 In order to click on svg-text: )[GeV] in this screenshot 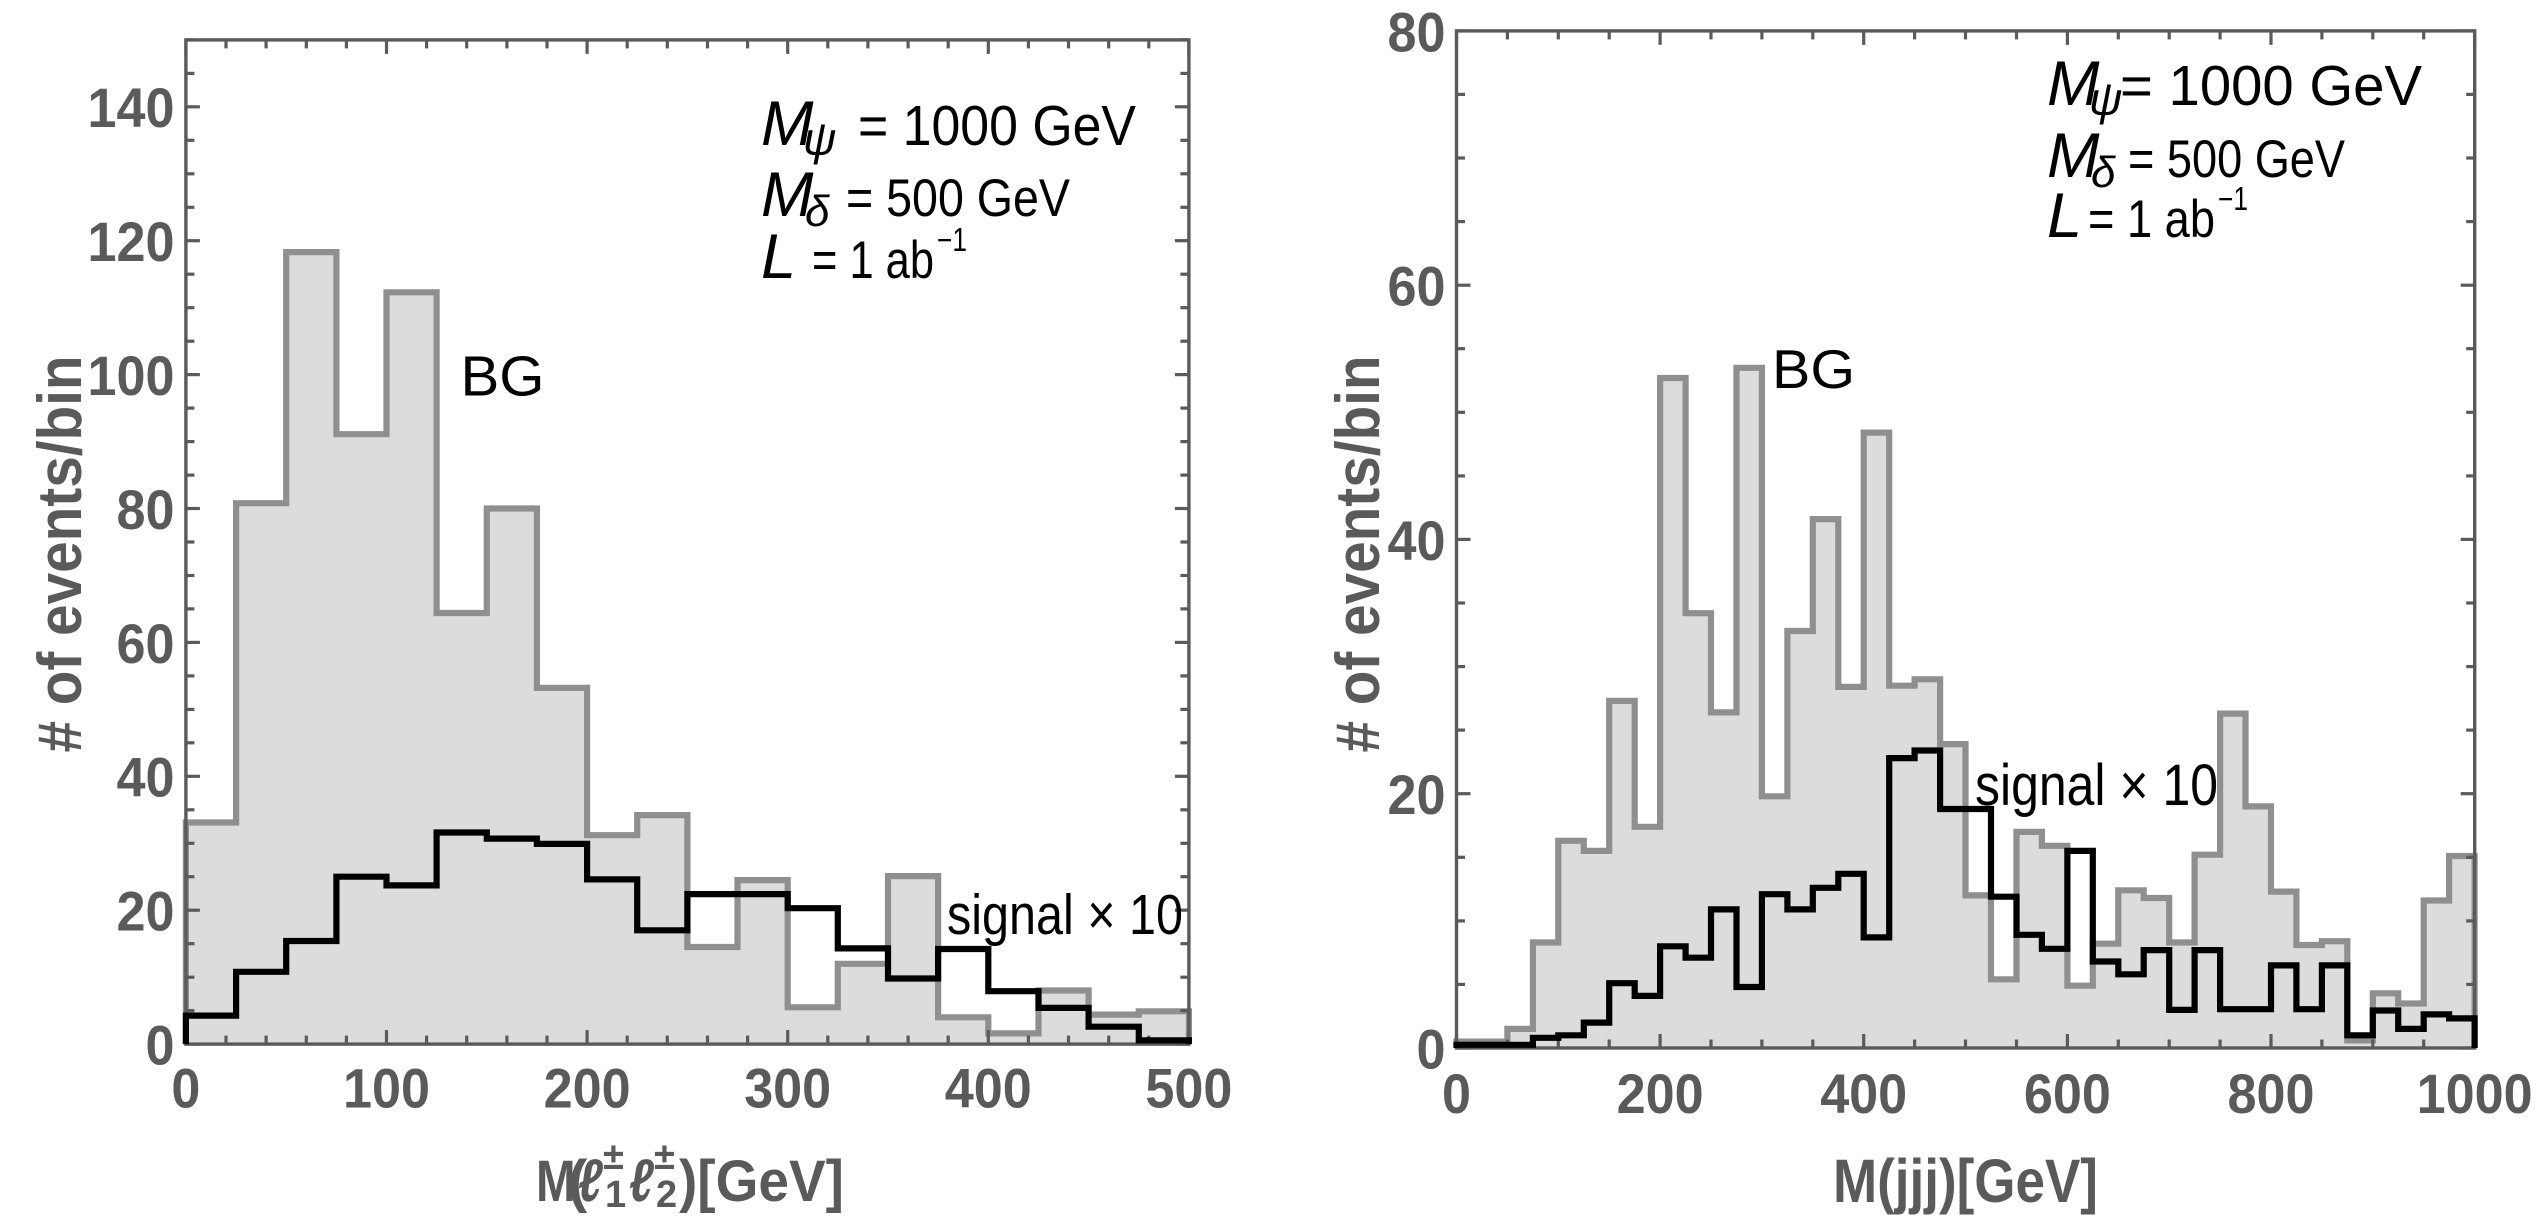, I will do `click(761, 1181)`.